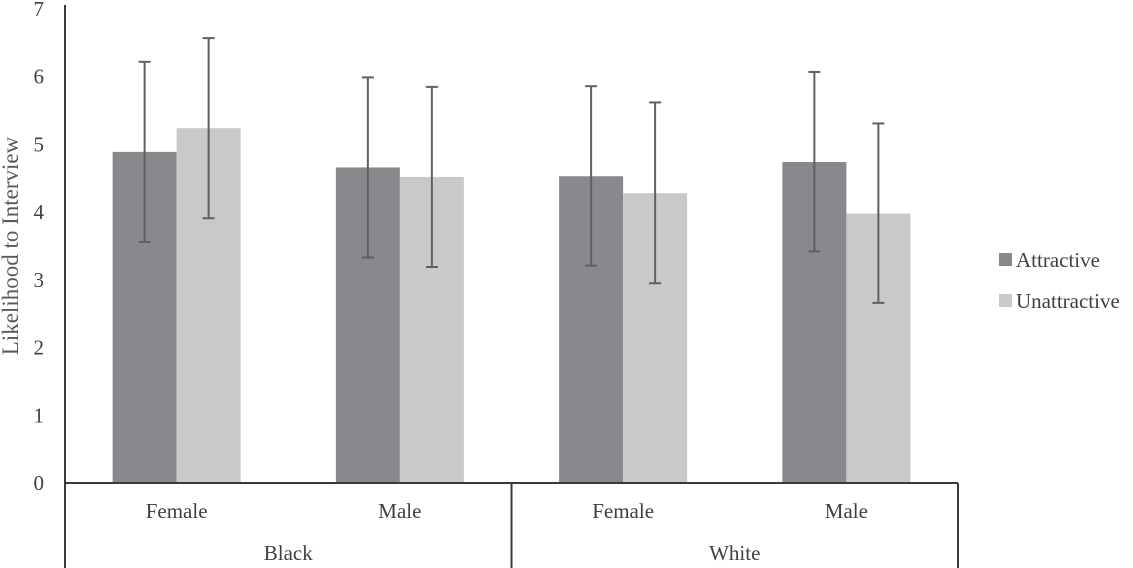 This screenshot has width=1133, height=568. What do you see at coordinates (1005, 300) in the screenshot?
I see `legend-swatch-unattractive` at bounding box center [1005, 300].